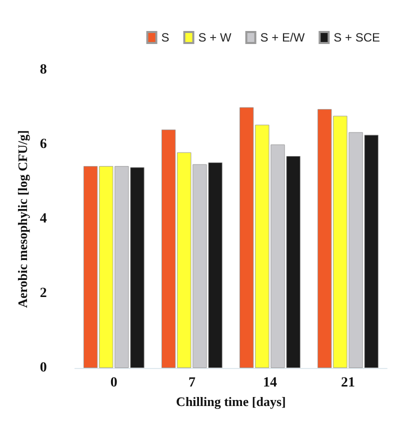 Image resolution: width=403 pixels, height=428 pixels. I want to click on legend-label: S + E/W, so click(283, 37).